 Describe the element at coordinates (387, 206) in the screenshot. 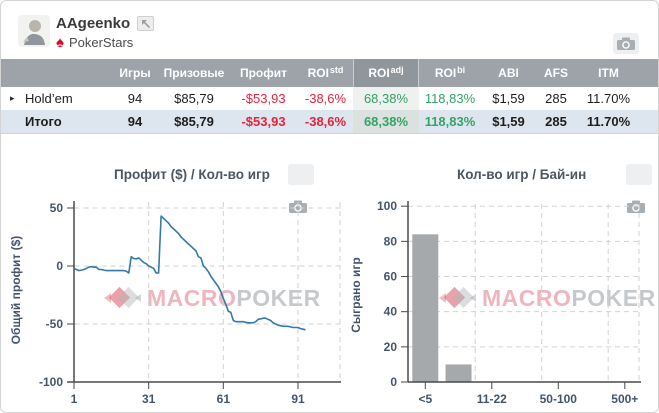

I see `y-tick-label: 100` at that location.